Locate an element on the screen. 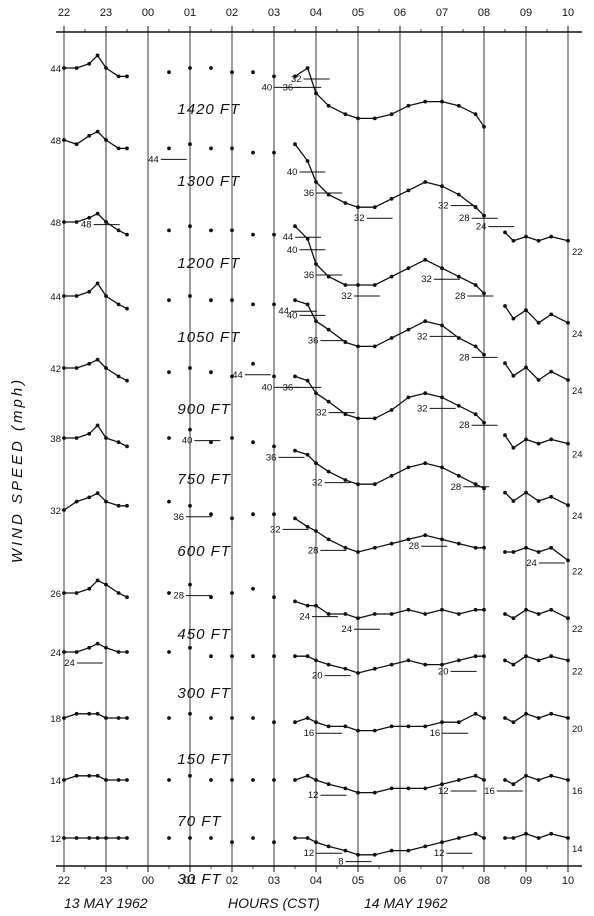  isotach-value-label: 20 is located at coordinates (443, 671).